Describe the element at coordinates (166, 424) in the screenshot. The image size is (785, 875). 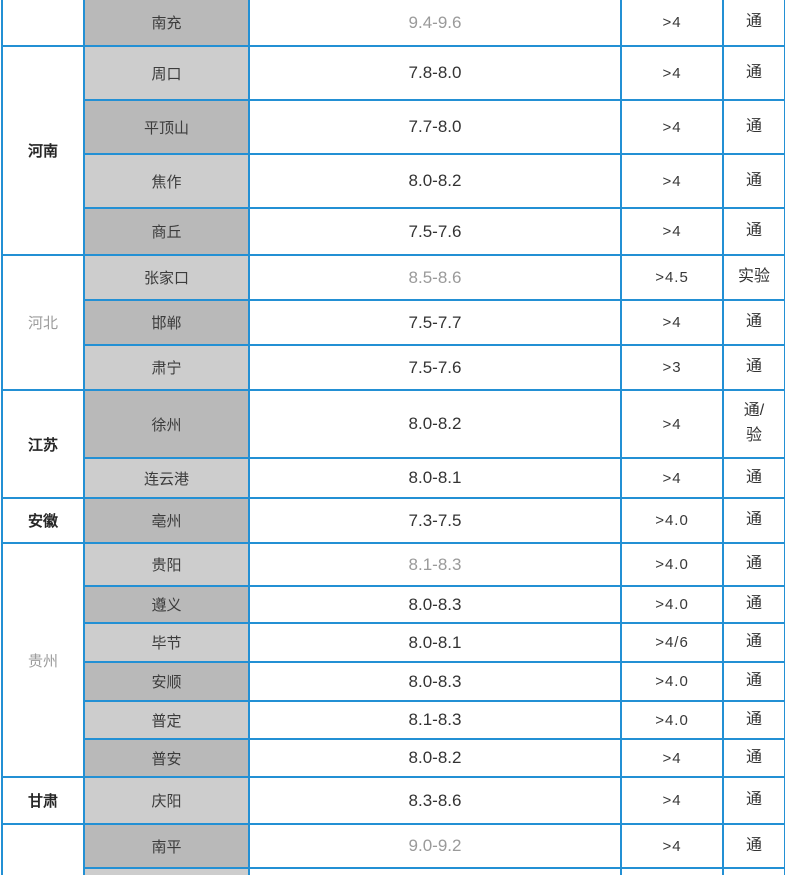
I see `city-cell: 徐州` at that location.